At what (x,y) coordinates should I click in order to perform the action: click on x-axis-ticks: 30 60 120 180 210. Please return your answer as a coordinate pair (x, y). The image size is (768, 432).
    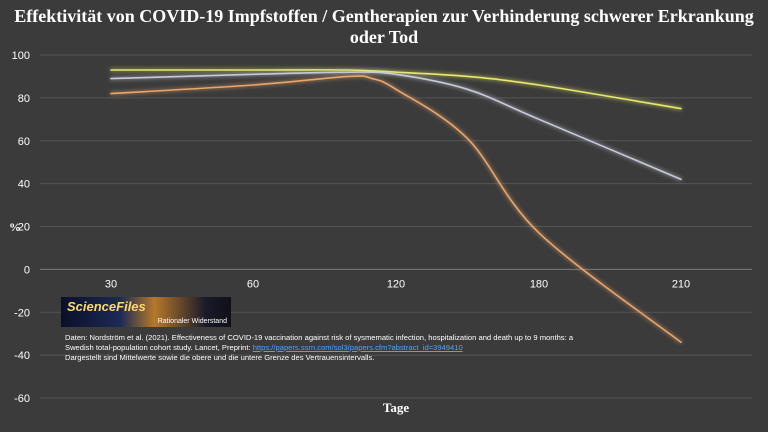
    Looking at the image, I should click on (397, 284).